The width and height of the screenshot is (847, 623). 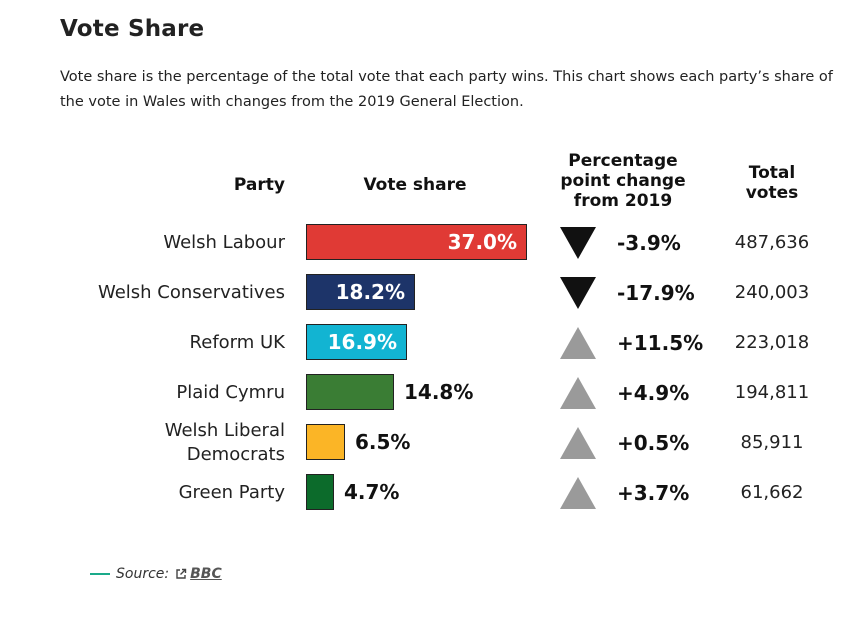 I want to click on party-label: Reform UK, so click(x=237, y=342).